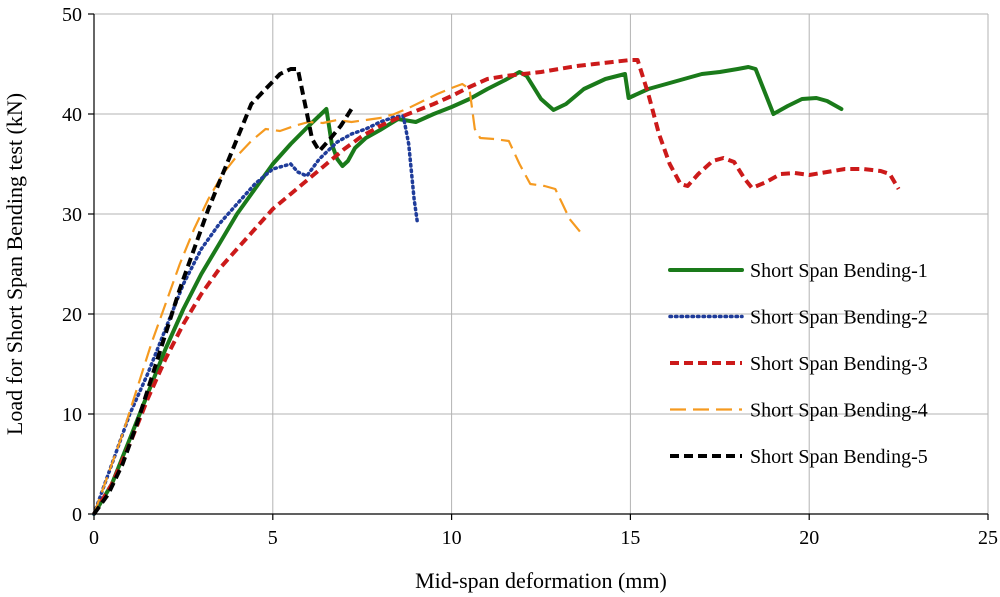 The image size is (1000, 597). Describe the element at coordinates (94, 538) in the screenshot. I see `x-tick-label: 0` at that location.